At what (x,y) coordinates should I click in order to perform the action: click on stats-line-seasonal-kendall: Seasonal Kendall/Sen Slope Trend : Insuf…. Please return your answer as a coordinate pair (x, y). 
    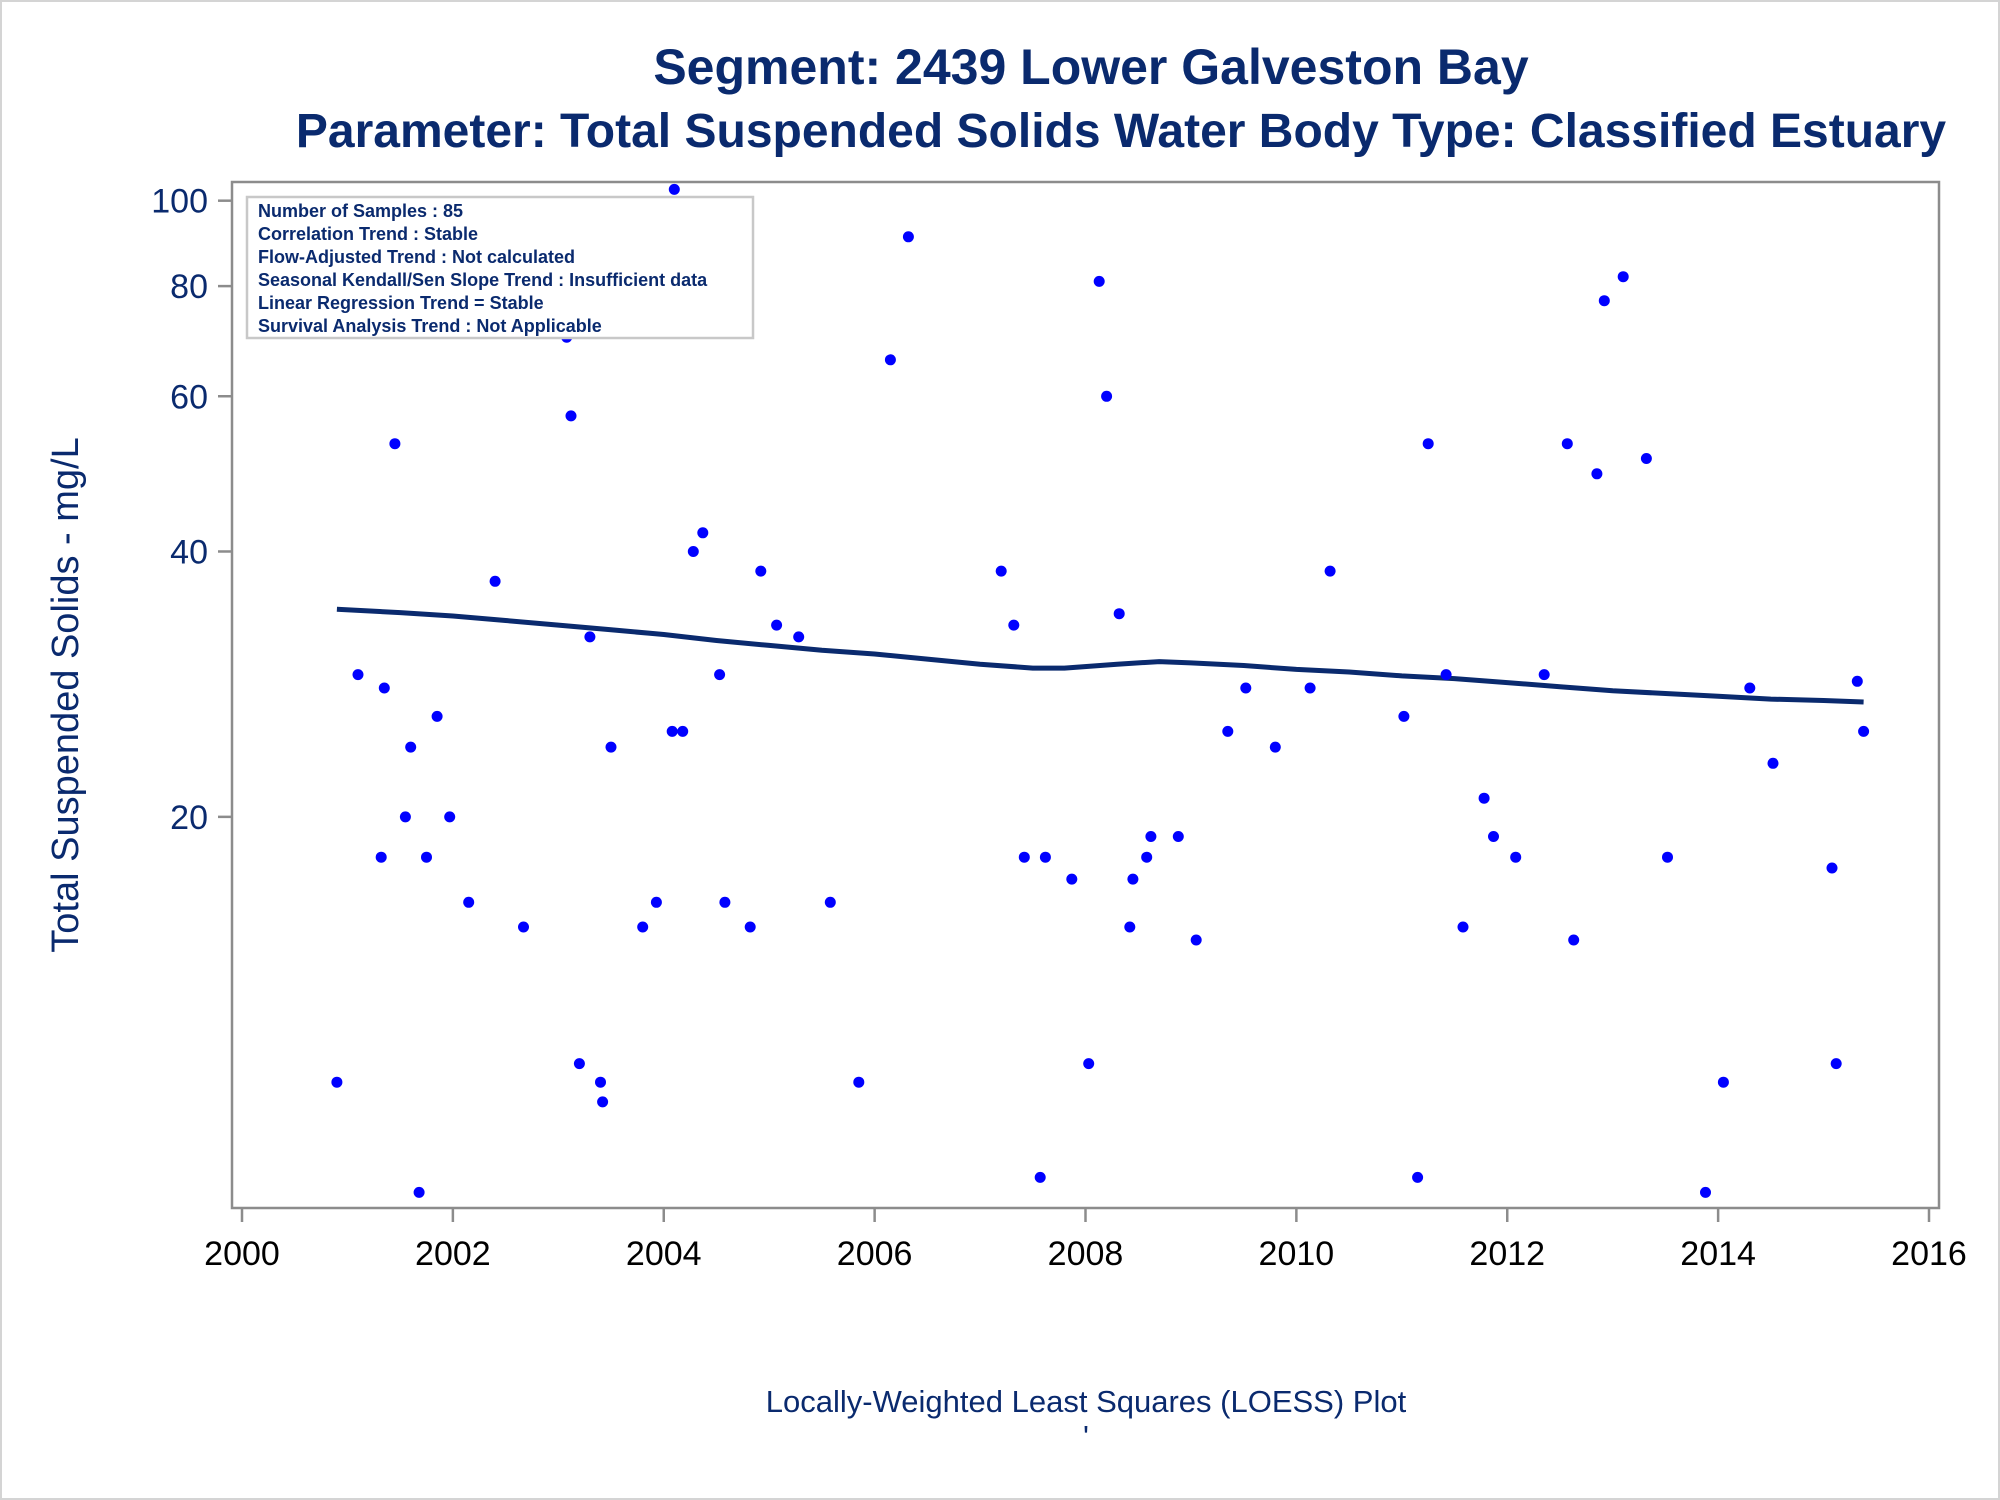
    Looking at the image, I should click on (483, 280).